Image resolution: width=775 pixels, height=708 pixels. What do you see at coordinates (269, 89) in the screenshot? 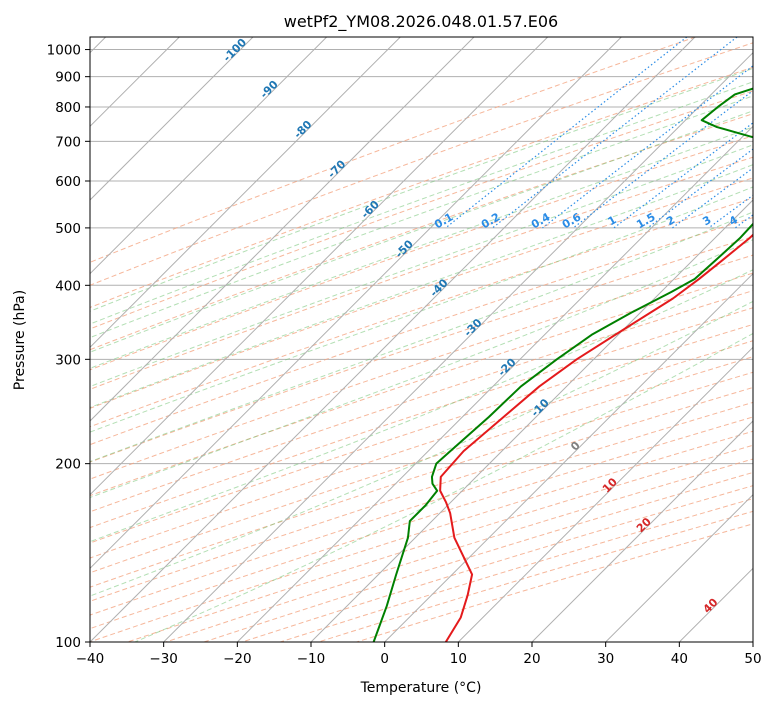
I see `isotherm-label: -90` at bounding box center [269, 89].